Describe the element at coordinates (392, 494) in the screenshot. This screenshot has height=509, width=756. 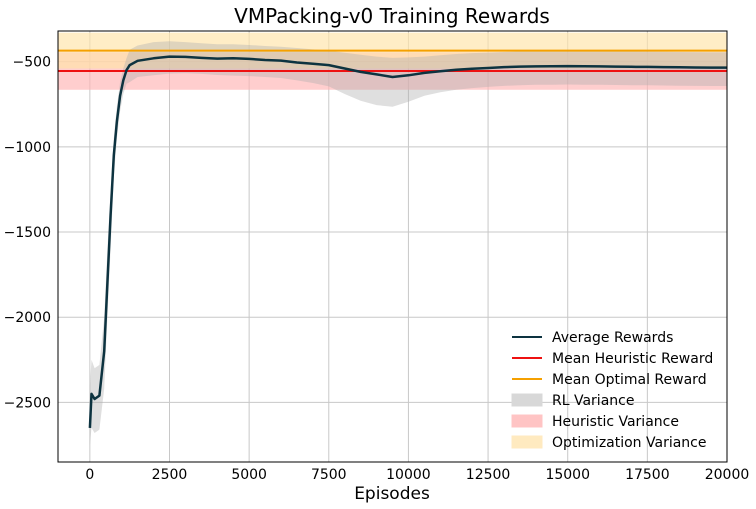
I see `x-axis-label: Episodes` at that location.